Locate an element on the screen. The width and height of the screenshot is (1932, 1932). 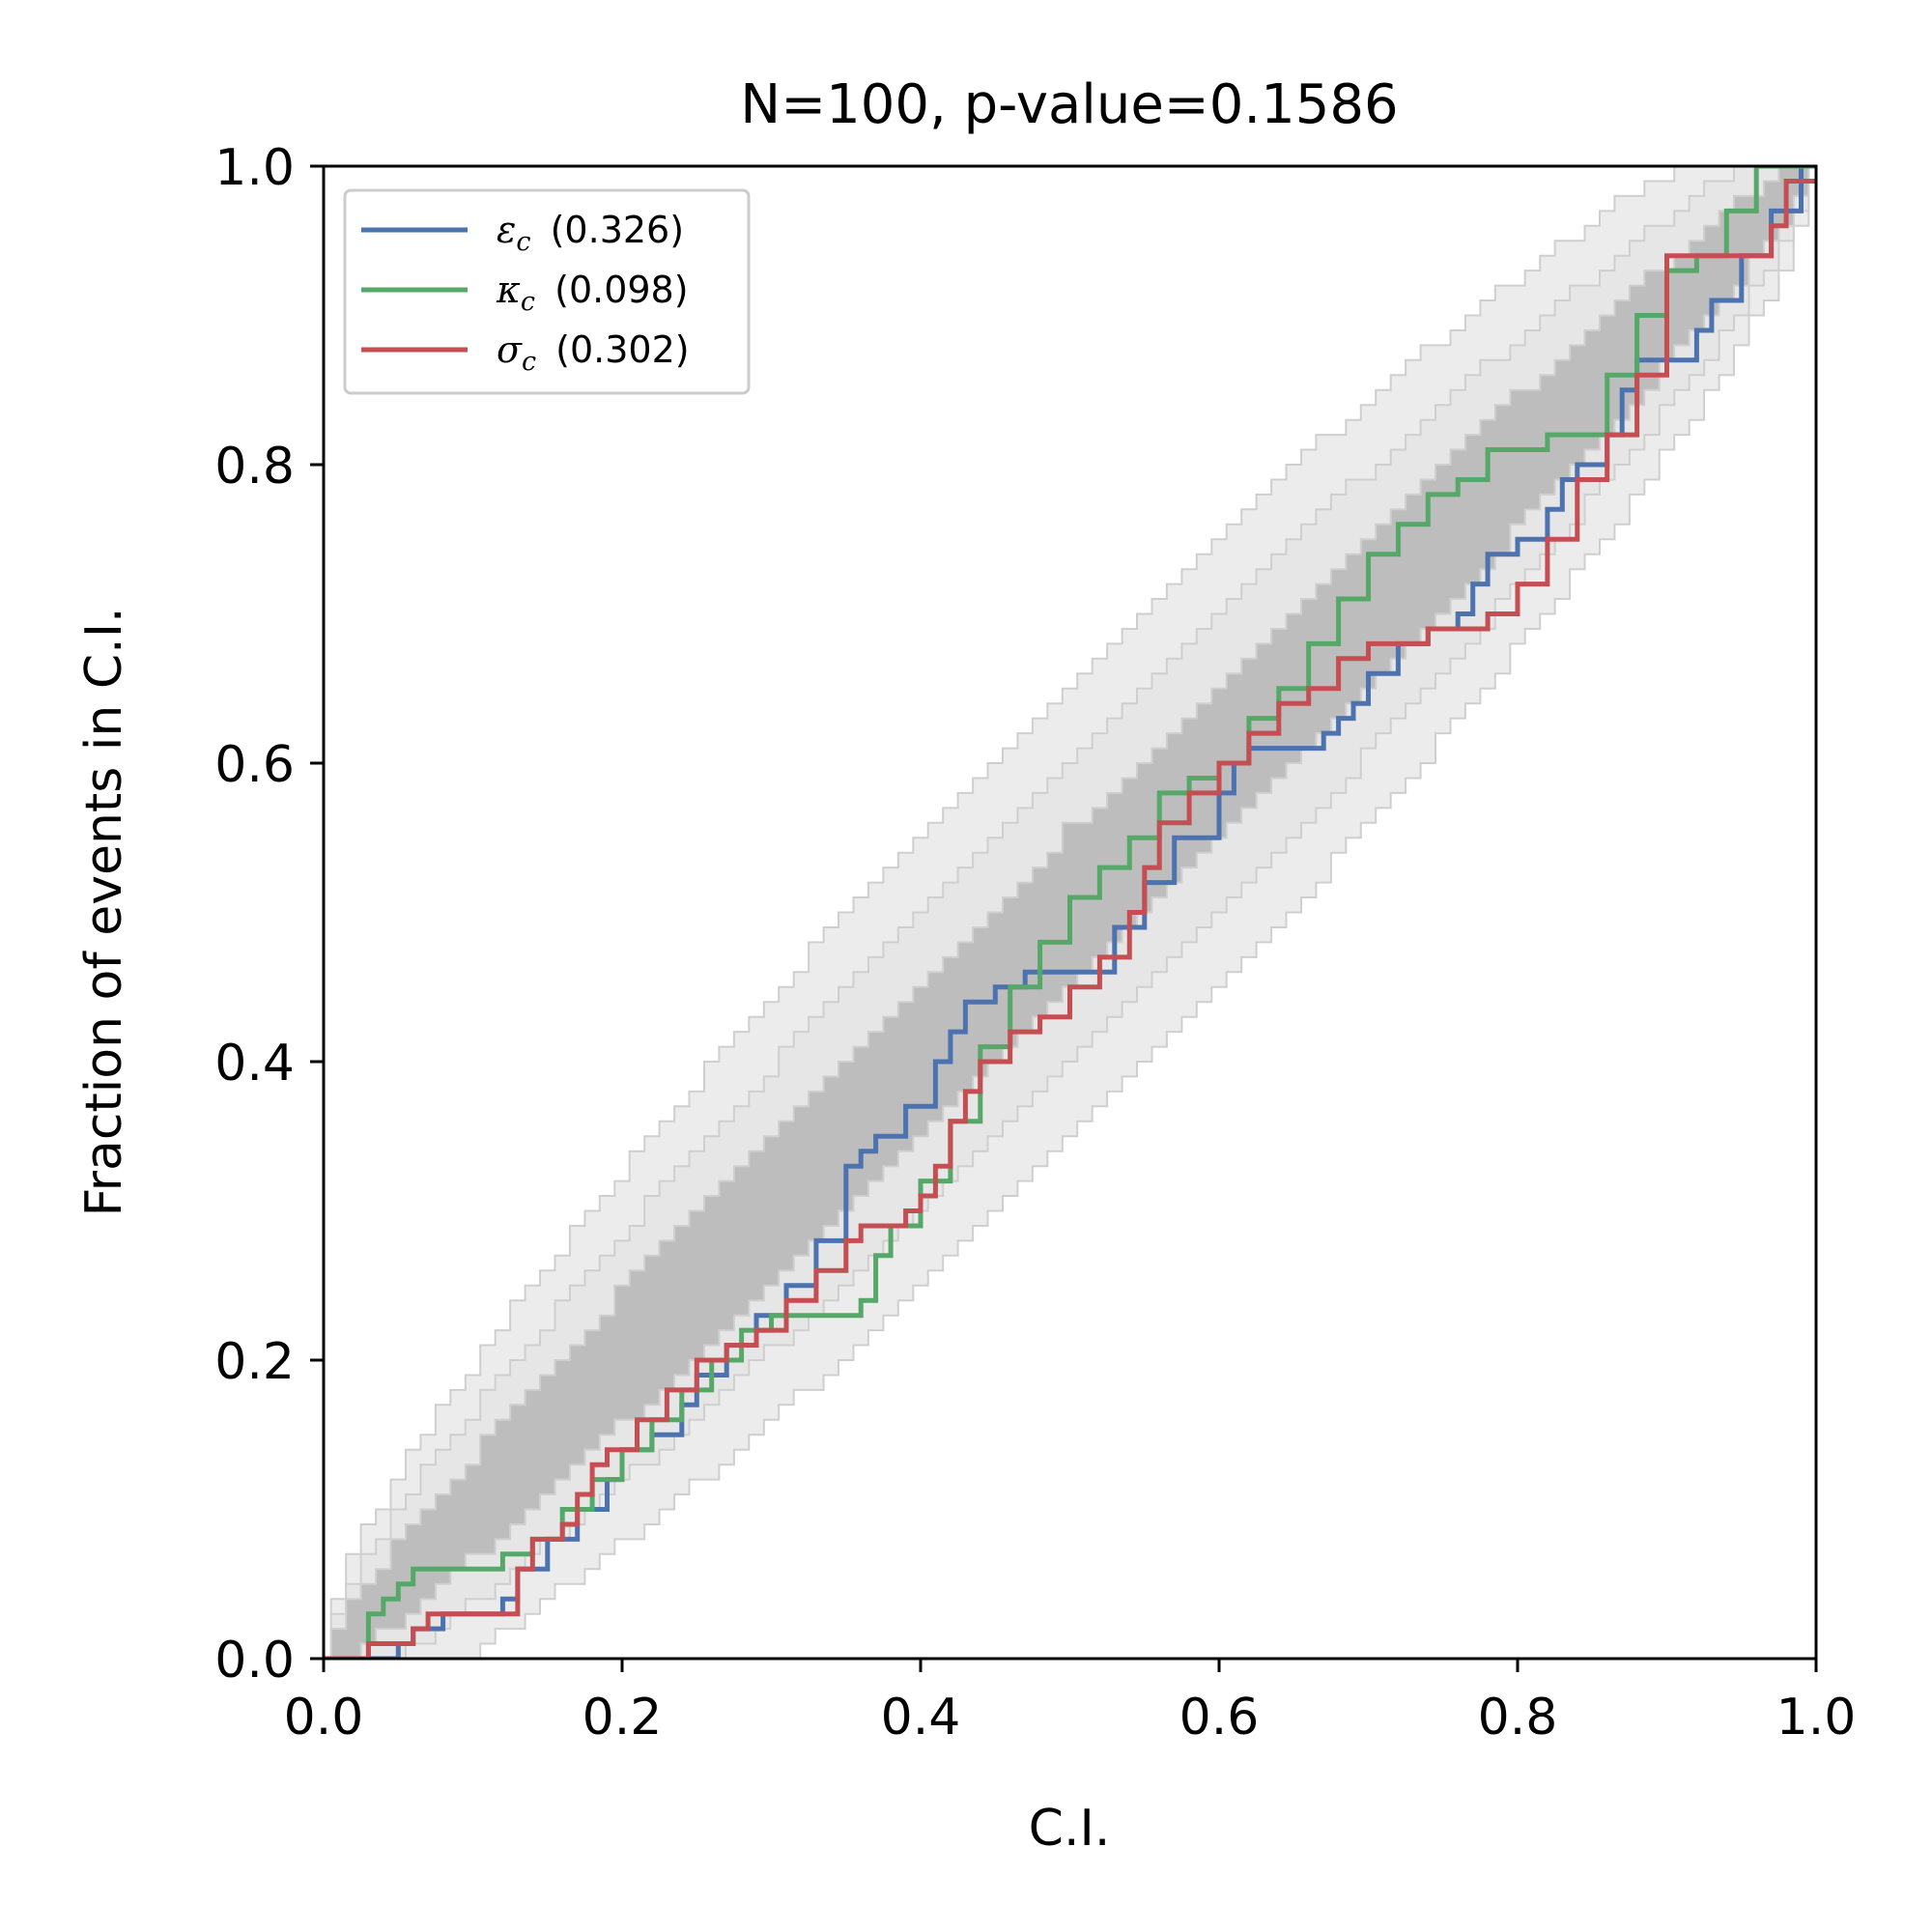
x-tick-label: 1.0 is located at coordinates (1816, 1718).